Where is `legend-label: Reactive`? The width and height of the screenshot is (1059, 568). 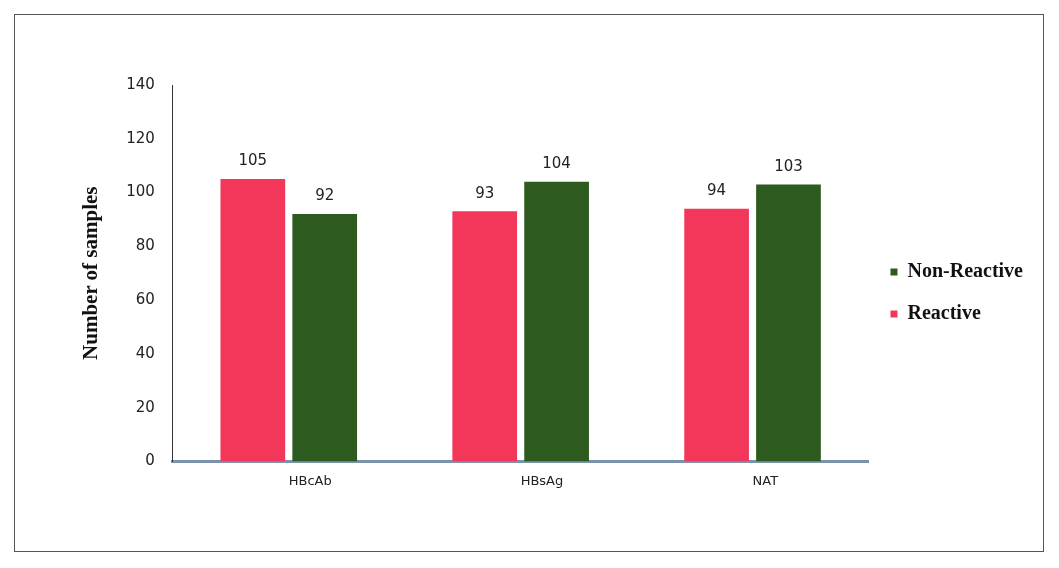
legend-label: Reactive is located at coordinates (944, 312).